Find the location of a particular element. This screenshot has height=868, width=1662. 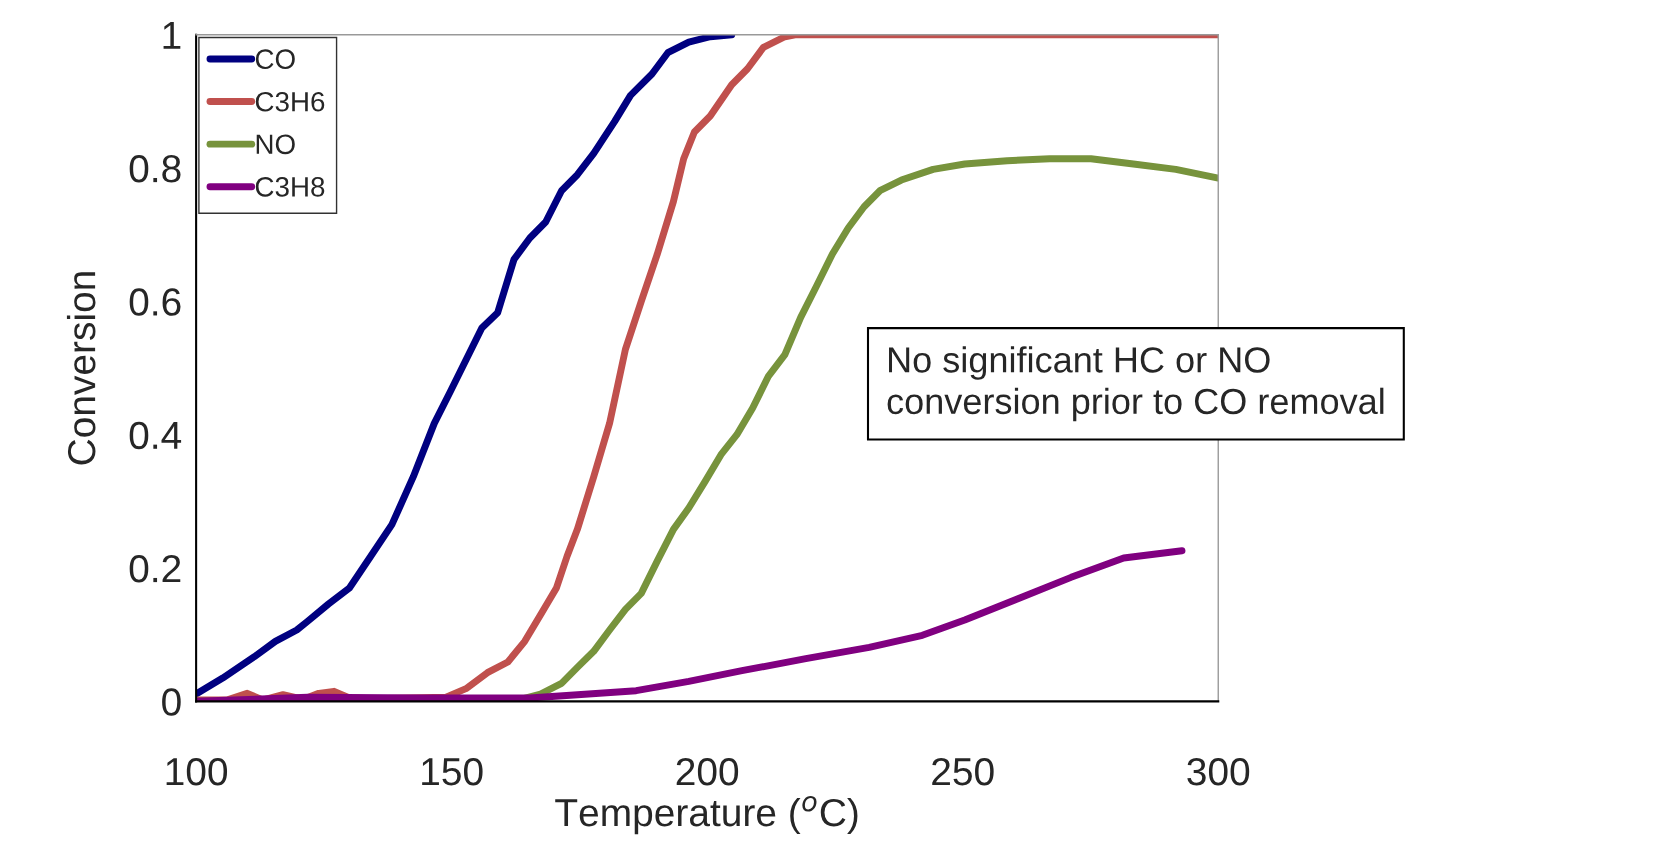

x-tick-label: 250 is located at coordinates (963, 771).